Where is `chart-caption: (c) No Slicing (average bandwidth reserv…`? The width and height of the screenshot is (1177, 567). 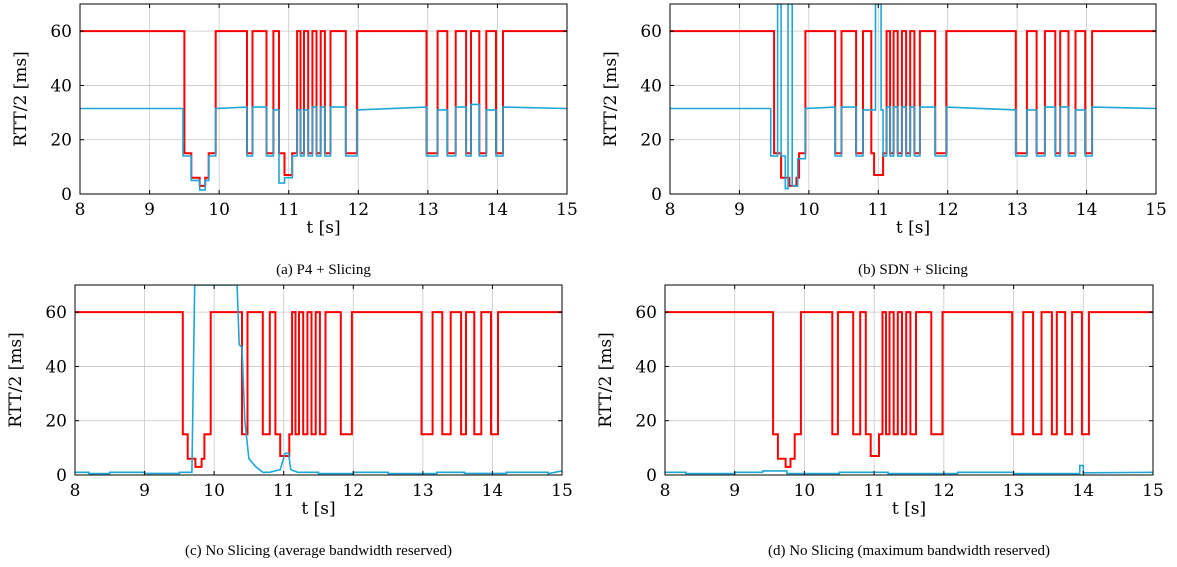
chart-caption: (c) No Slicing (average bandwidth reserv… is located at coordinates (318, 551).